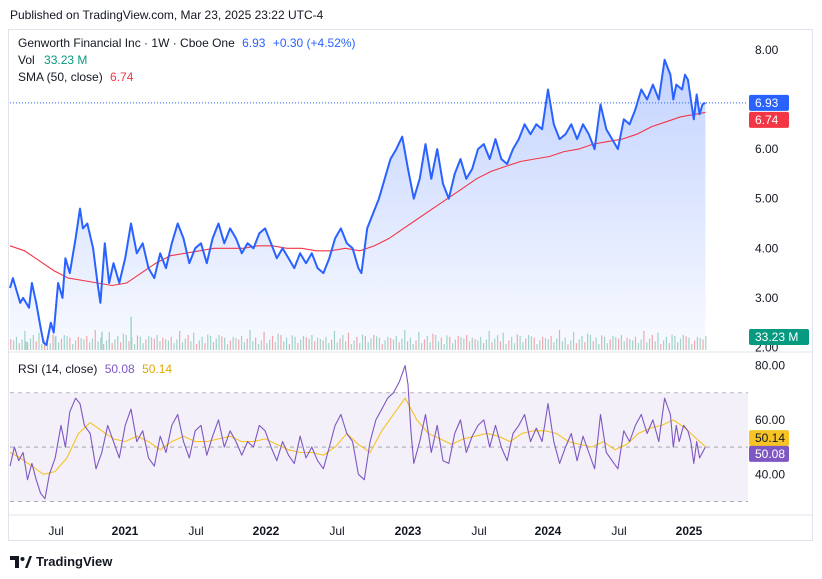  What do you see at coordinates (706, 342) in the screenshot?
I see `volume-bar` at bounding box center [706, 342].